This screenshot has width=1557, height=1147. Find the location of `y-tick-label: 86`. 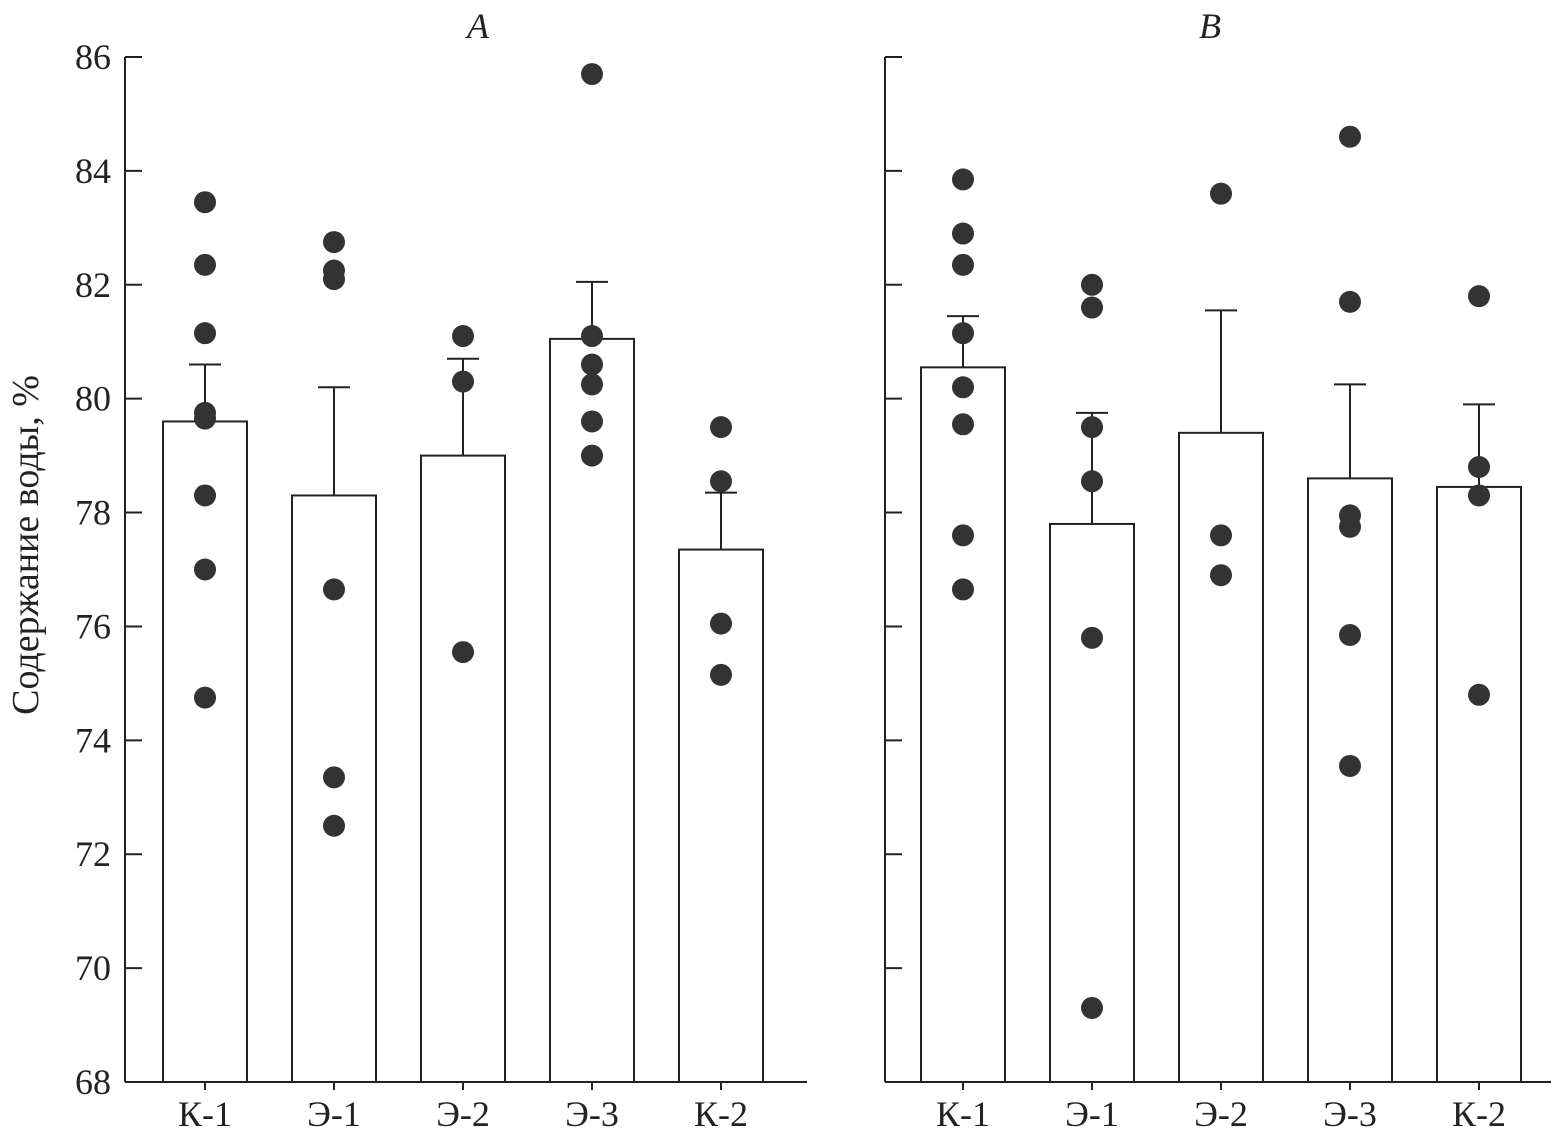

y-tick-label: 86 is located at coordinates (93, 57).